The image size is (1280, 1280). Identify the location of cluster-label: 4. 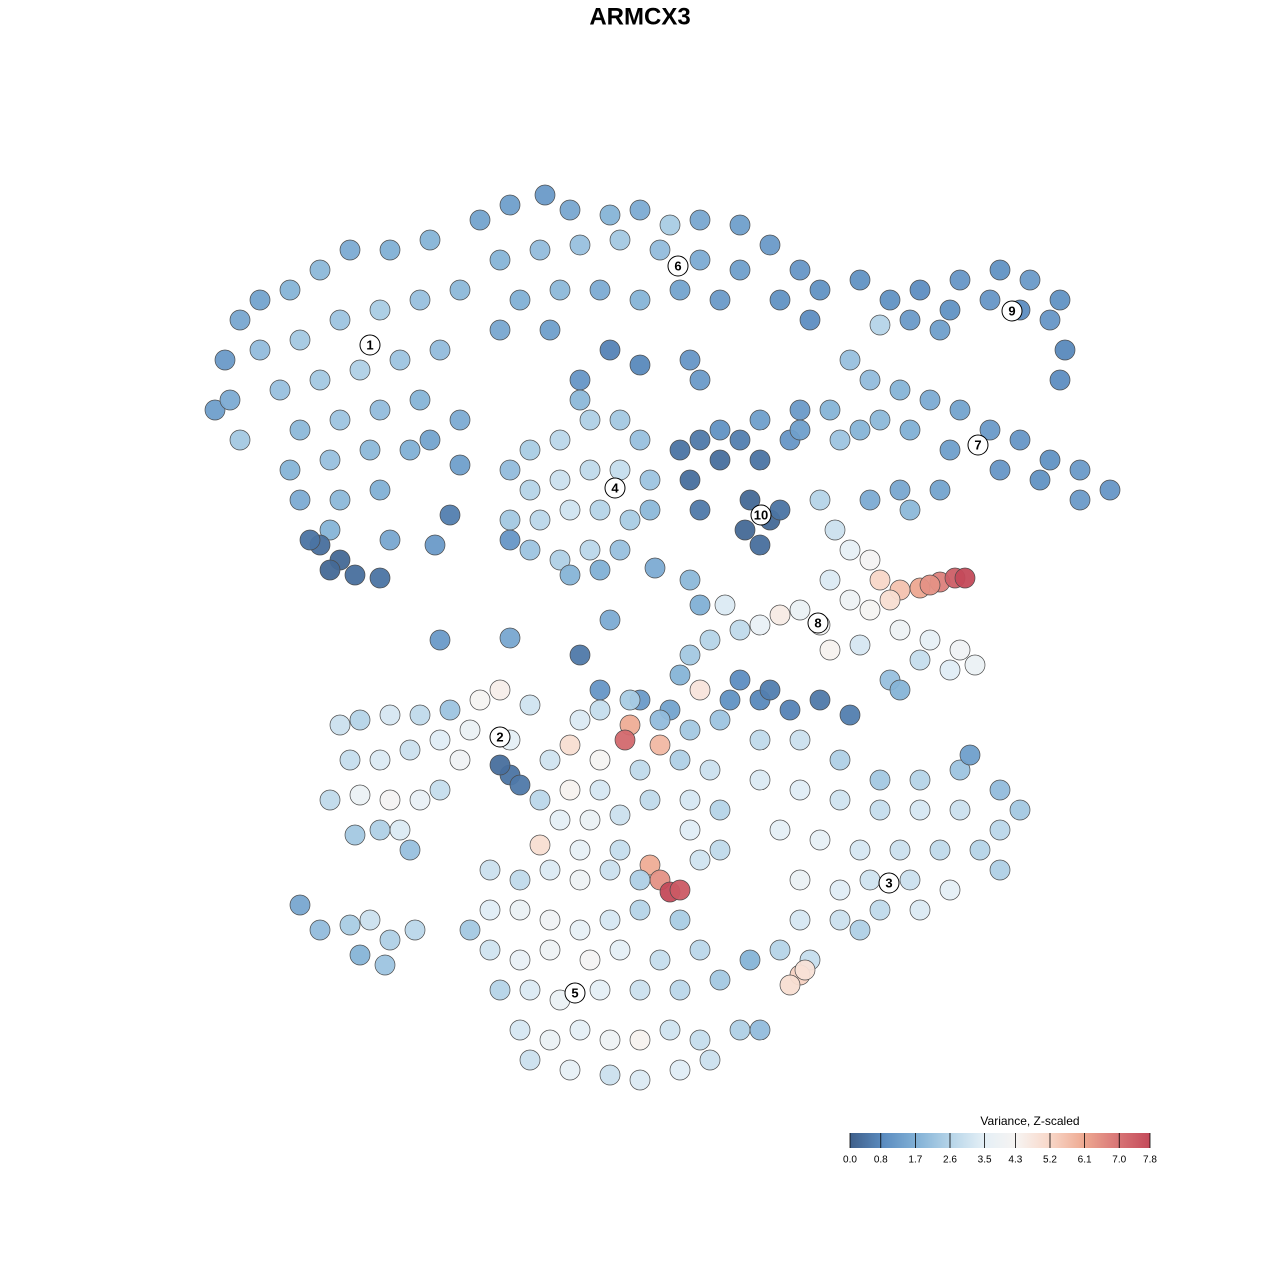
(615, 487).